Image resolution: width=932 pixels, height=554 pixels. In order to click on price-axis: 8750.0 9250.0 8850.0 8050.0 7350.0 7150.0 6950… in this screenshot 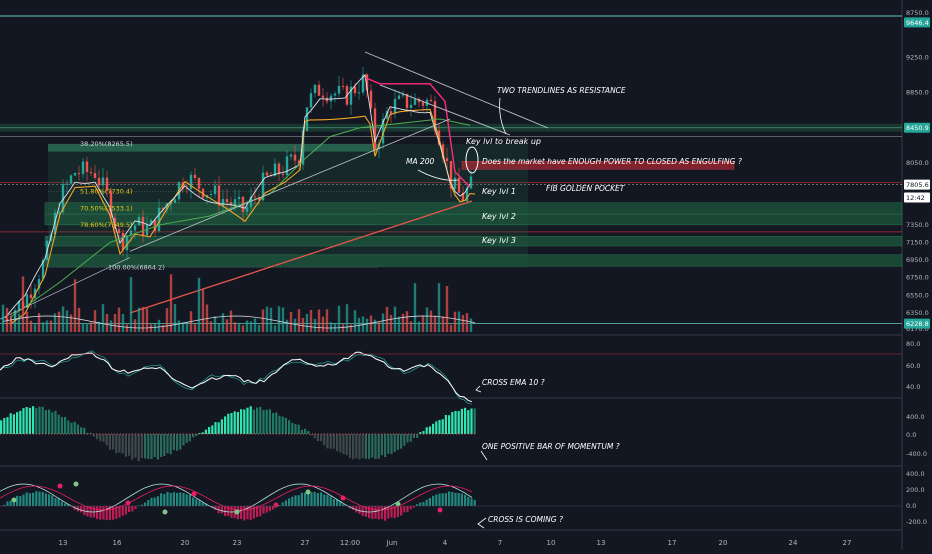, I will do `click(917, 267)`.